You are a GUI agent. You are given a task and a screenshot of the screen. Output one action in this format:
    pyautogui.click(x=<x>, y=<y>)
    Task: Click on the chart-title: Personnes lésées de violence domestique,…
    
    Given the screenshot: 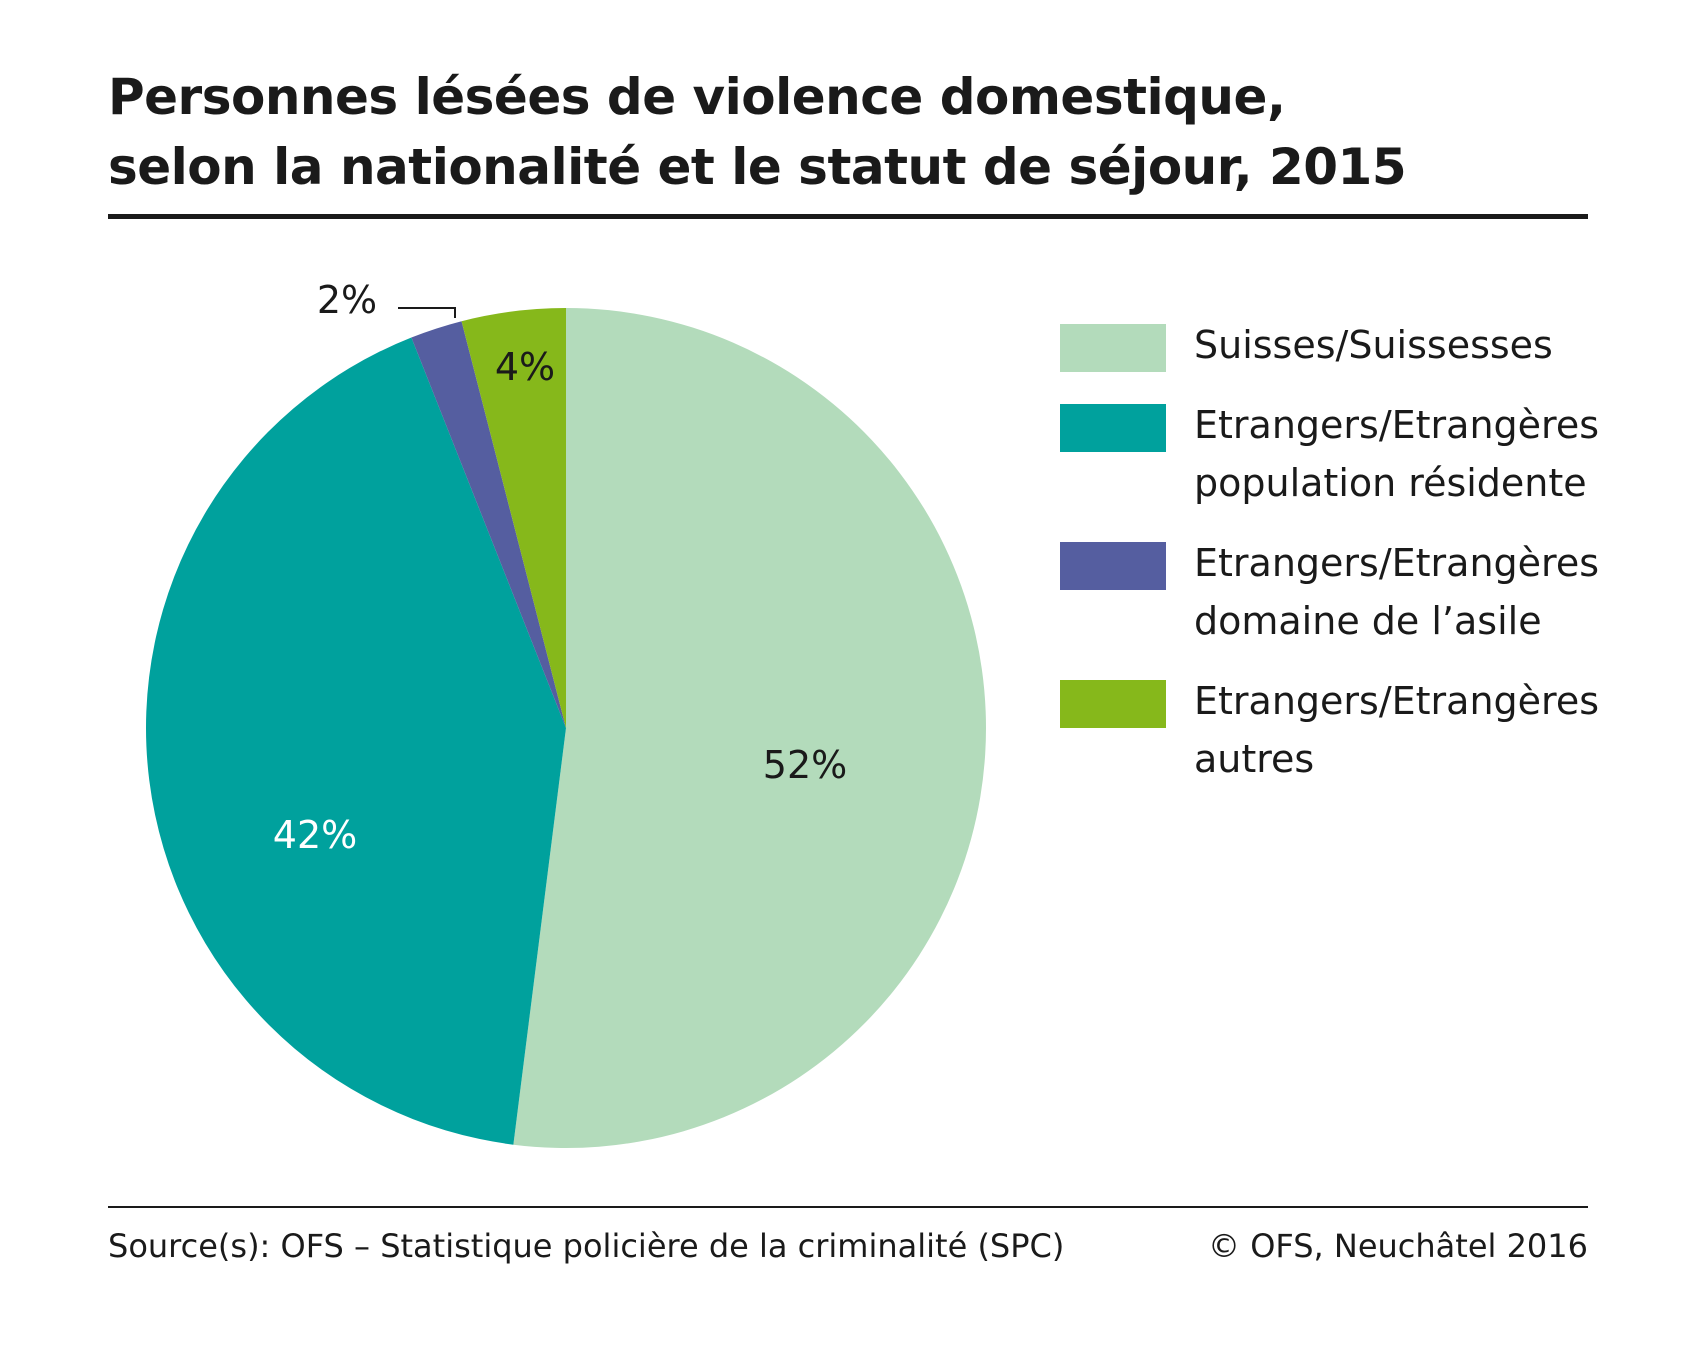 What is the action you would take?
    pyautogui.click(x=858, y=132)
    